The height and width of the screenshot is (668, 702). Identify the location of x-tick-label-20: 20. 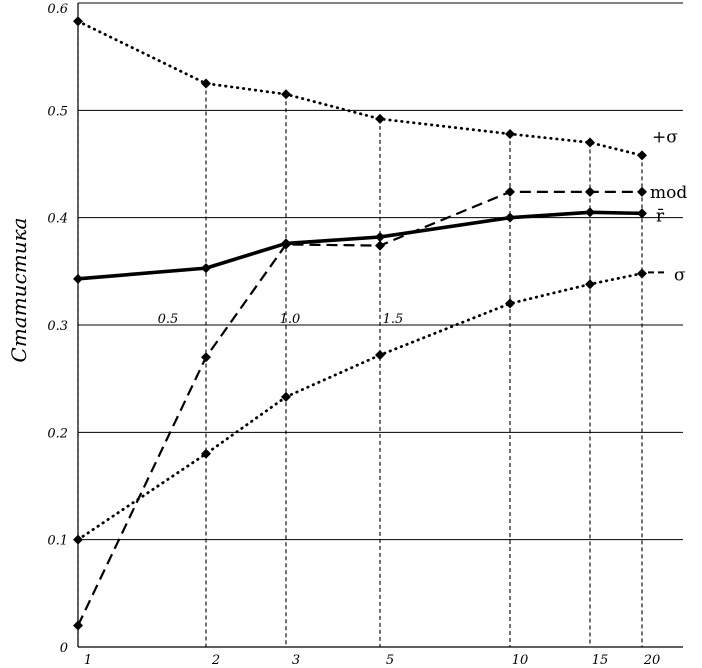
(652, 660).